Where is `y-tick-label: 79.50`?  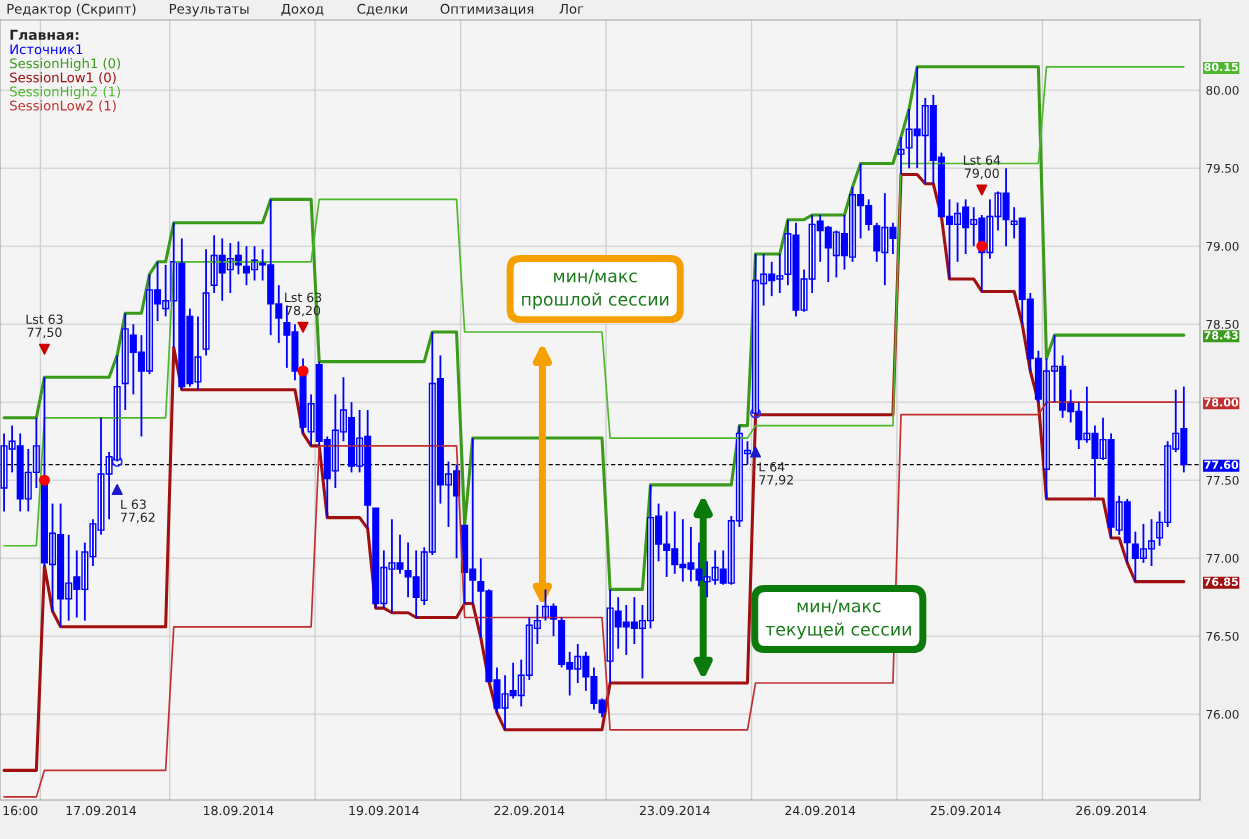 y-tick-label: 79.50 is located at coordinates (1222, 168).